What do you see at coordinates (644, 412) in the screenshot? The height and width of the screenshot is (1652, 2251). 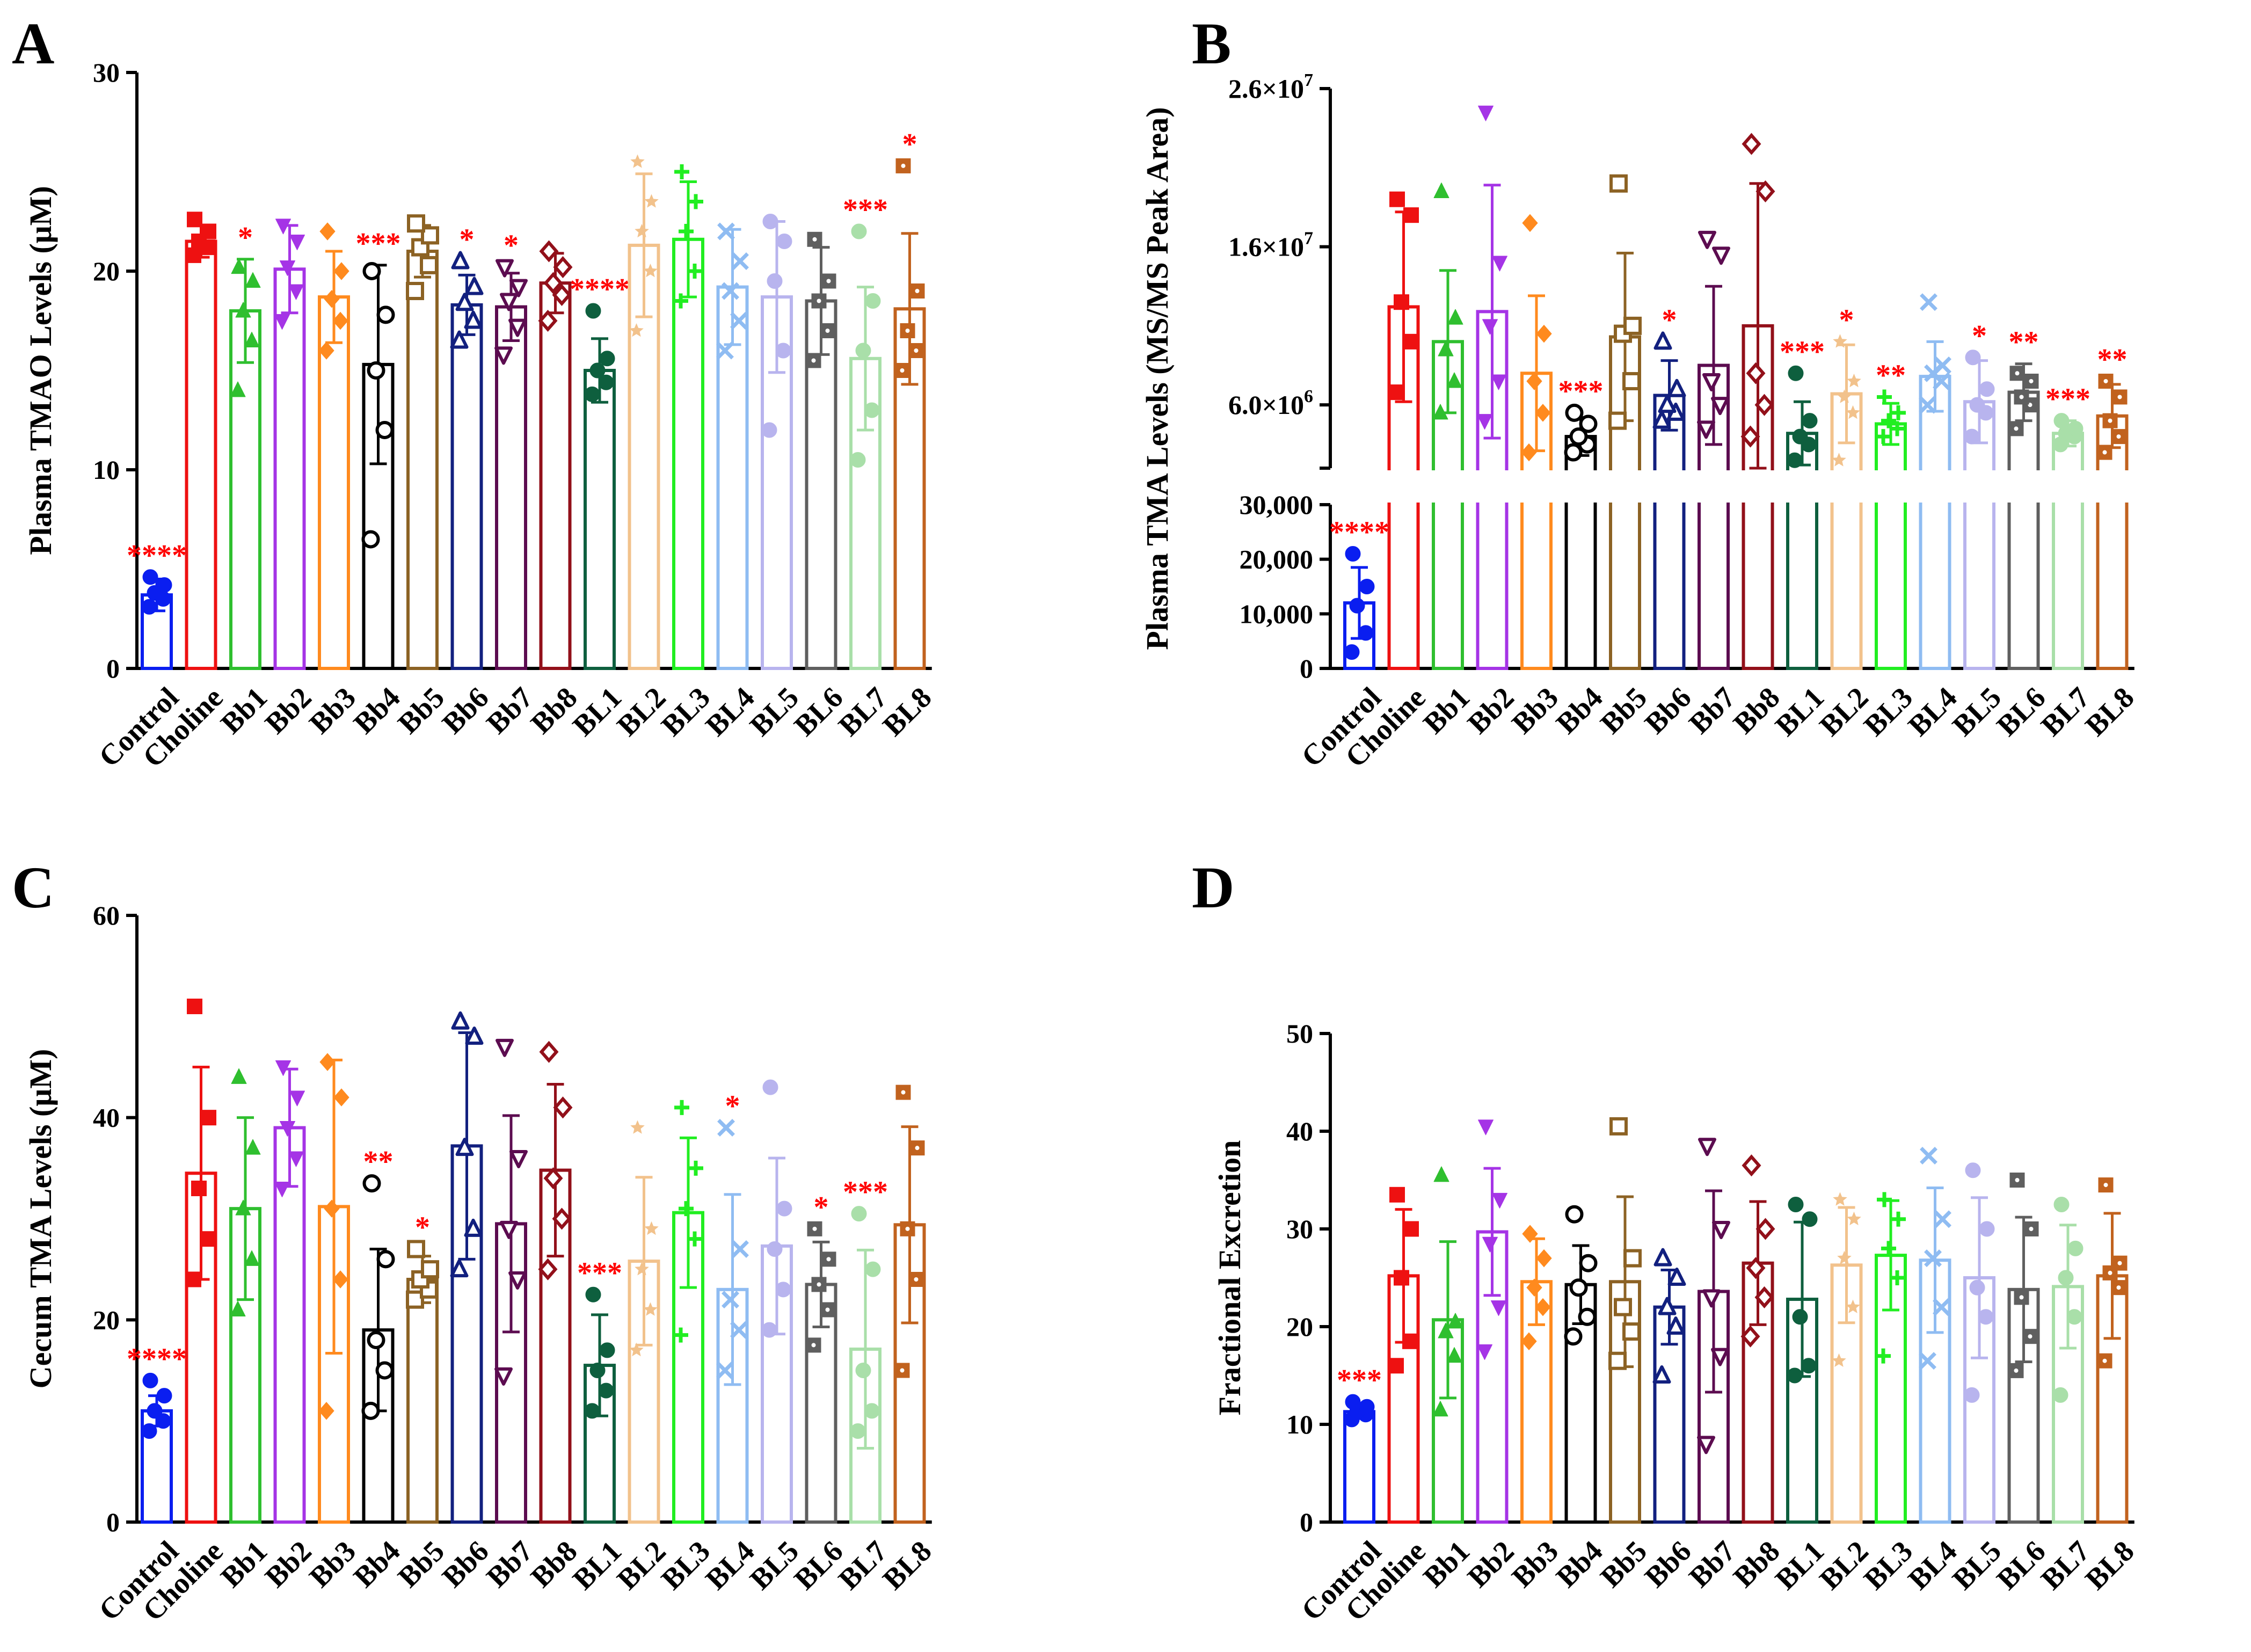 I see `bar-group-bl2` at bounding box center [644, 412].